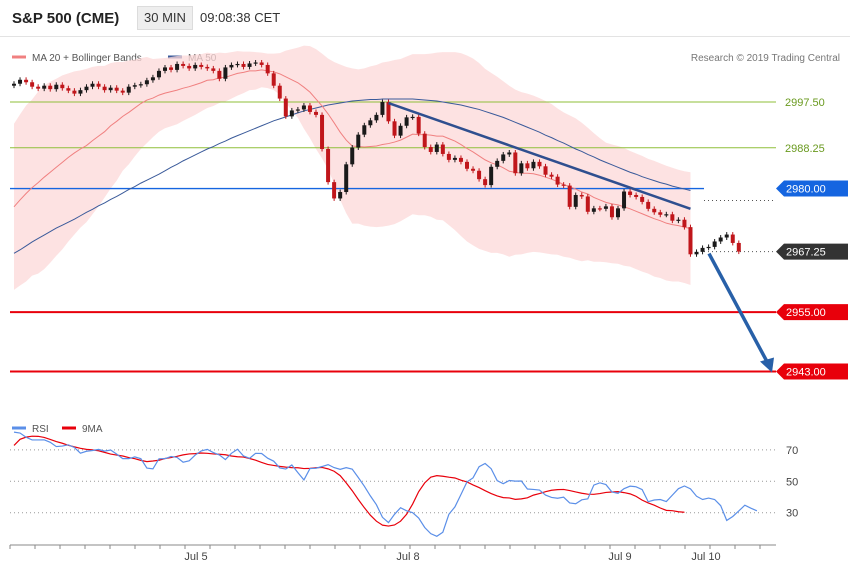  What do you see at coordinates (66, 18) in the screenshot?
I see `instrument-title: S&P 500 (CME)` at bounding box center [66, 18].